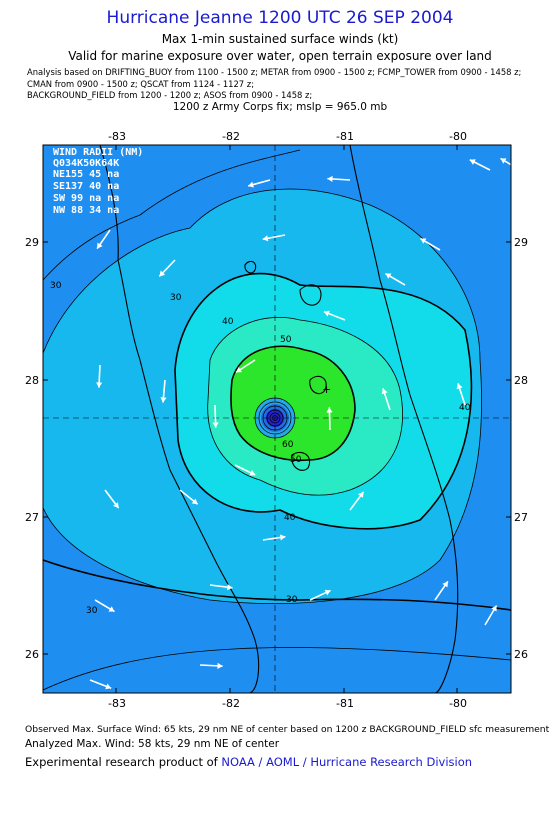  Describe the element at coordinates (288, 445) in the screenshot. I see `contour-label: 60` at that location.